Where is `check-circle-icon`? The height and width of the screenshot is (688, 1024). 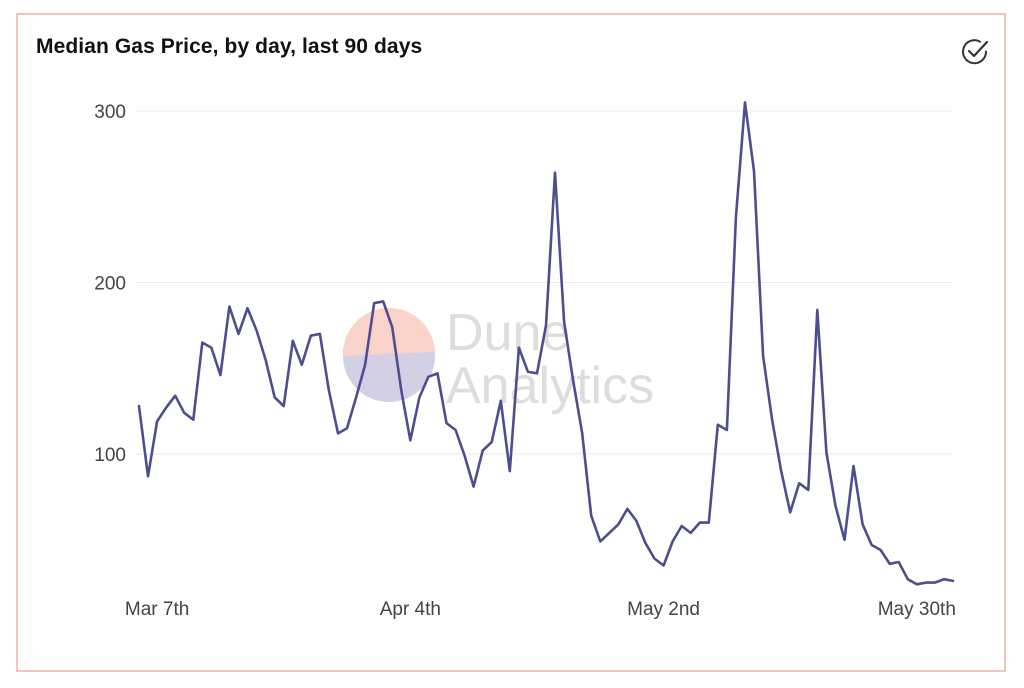 check-circle-icon is located at coordinates (975, 52).